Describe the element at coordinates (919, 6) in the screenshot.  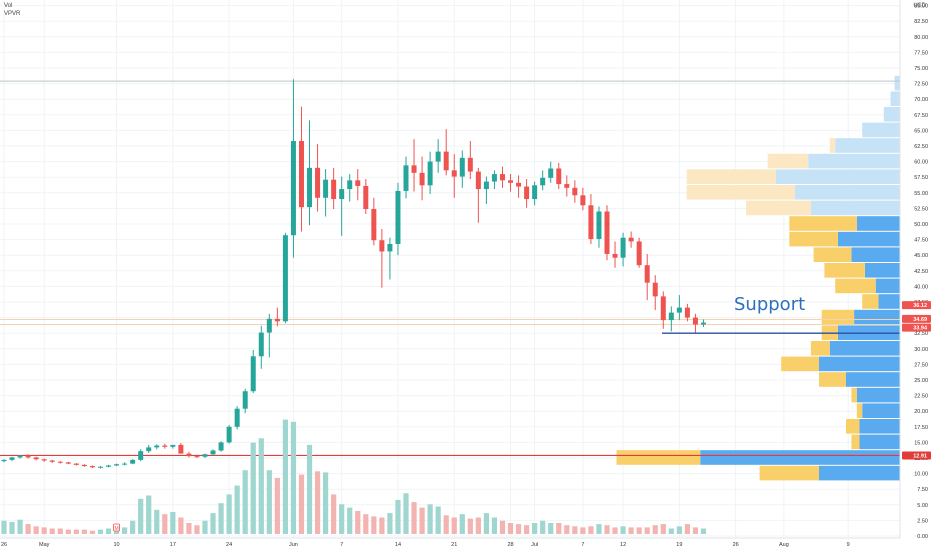
I see `currency-label: USD` at that location.